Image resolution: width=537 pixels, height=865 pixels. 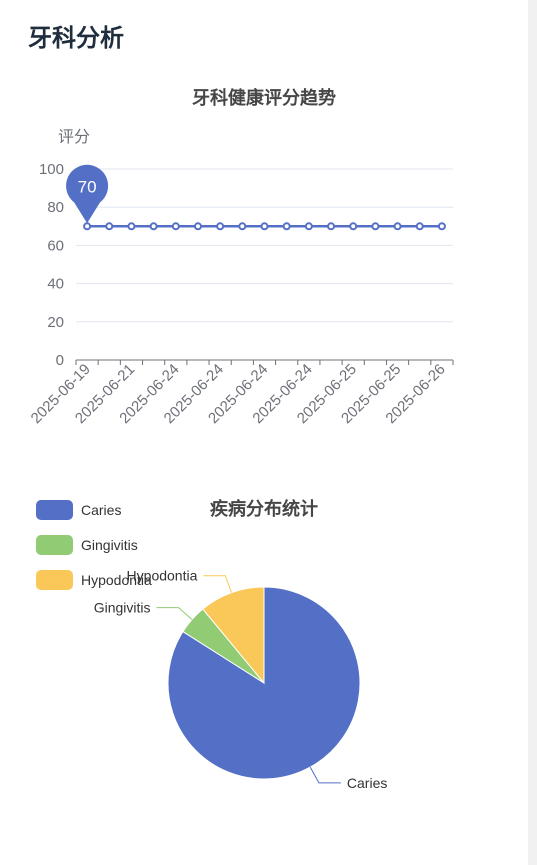 I want to click on y-tick-label: 60, so click(x=55, y=245).